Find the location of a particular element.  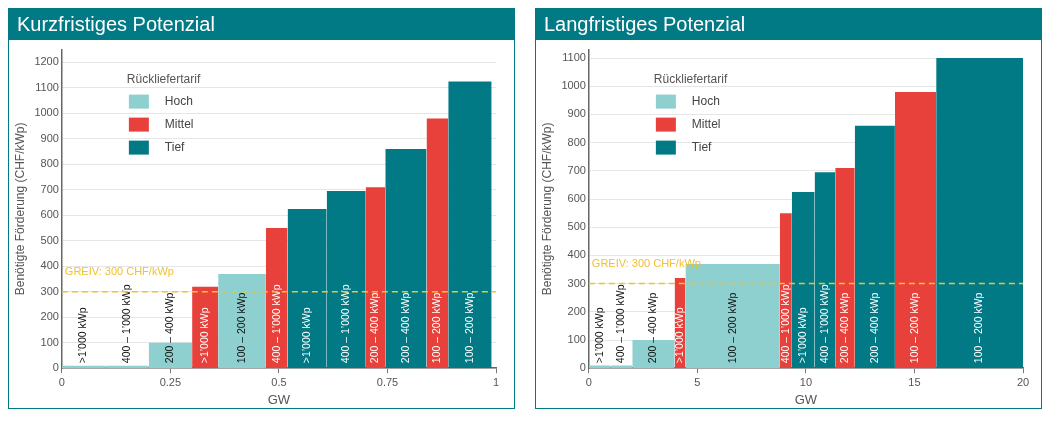

y-tick-label: 1200 is located at coordinates (46, 61).